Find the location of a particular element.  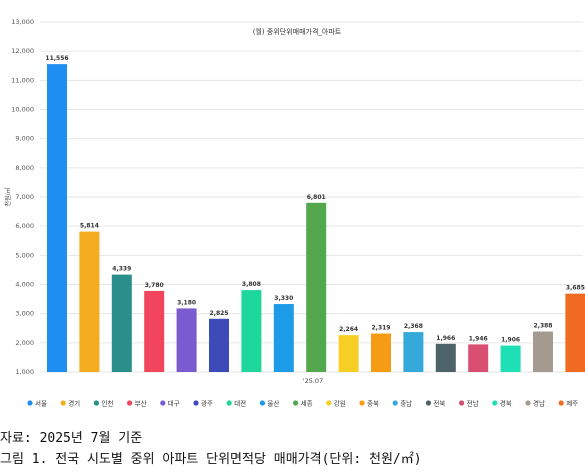

legend-label: 대구 is located at coordinates (174, 403).